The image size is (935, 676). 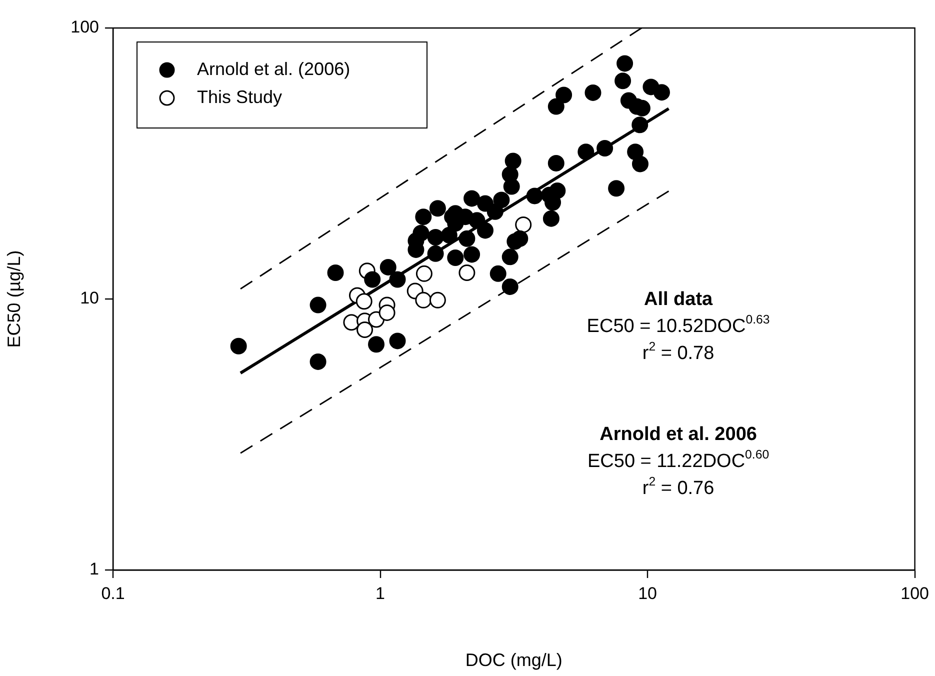 What do you see at coordinates (381, 593) in the screenshot?
I see `x-tick-label: 1` at bounding box center [381, 593].